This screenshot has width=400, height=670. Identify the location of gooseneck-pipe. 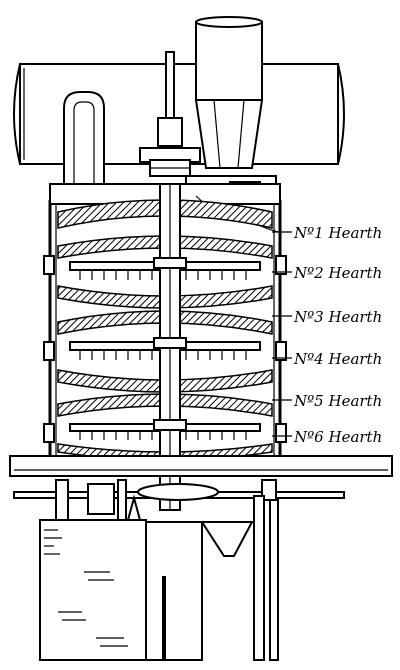
(84, 145).